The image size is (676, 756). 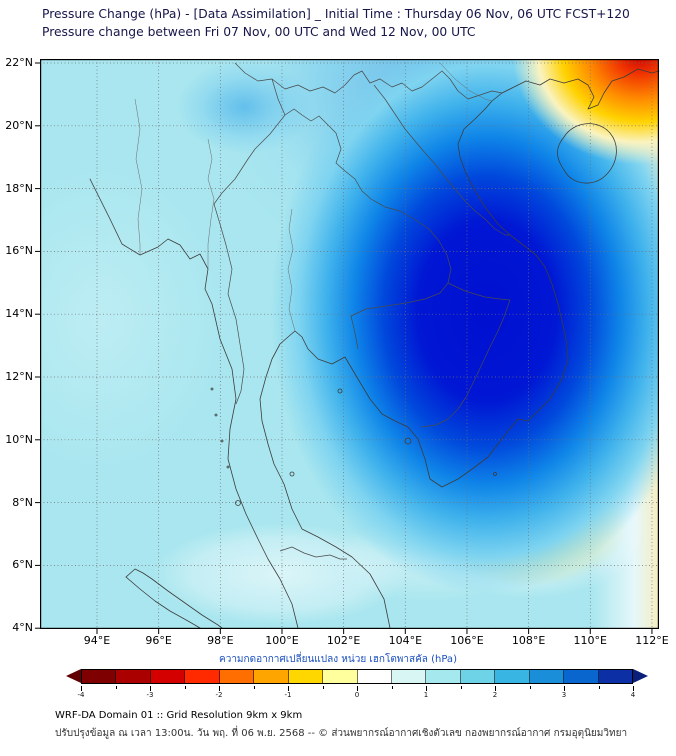 What do you see at coordinates (405, 640) in the screenshot?
I see `lon-tick-label: 104°E` at bounding box center [405, 640].